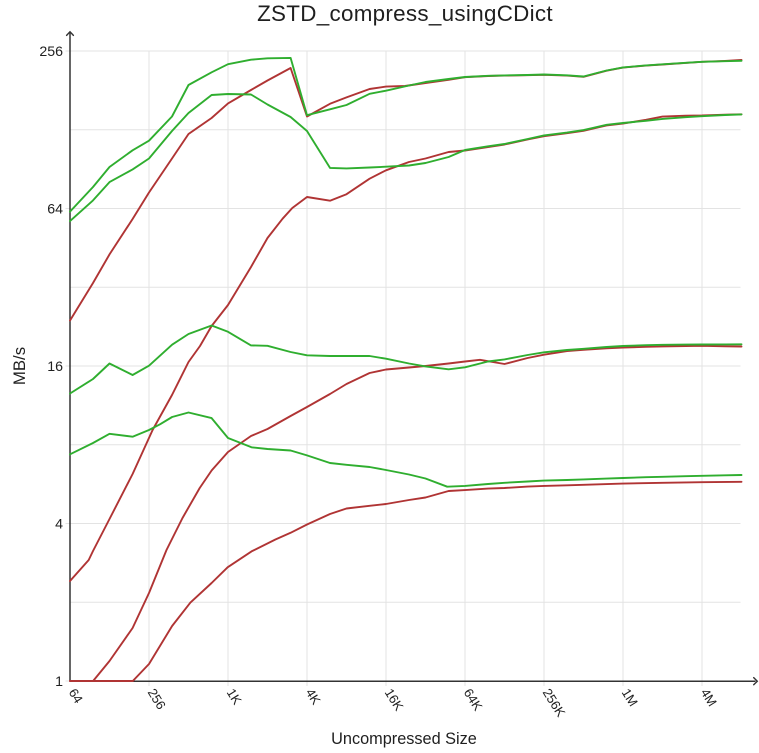 Image resolution: width=759 pixels, height=753 pixels. What do you see at coordinates (51, 52) in the screenshot?
I see `svg-text: 256` at bounding box center [51, 52].